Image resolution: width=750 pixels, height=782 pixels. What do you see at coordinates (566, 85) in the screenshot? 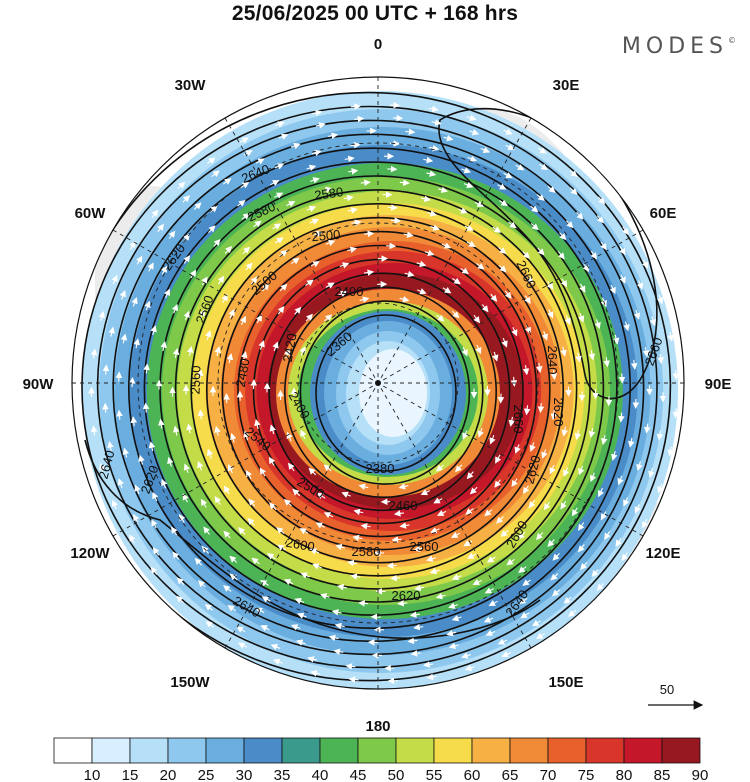
I see `longitude-label: 30E` at bounding box center [566, 85].